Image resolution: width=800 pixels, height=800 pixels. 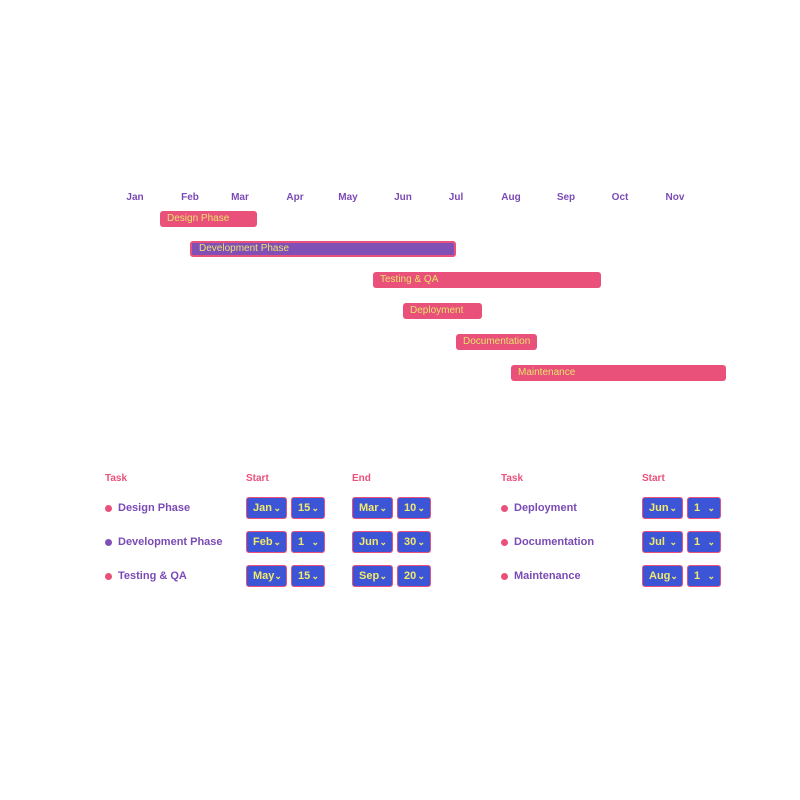 What do you see at coordinates (152, 576) in the screenshot?
I see `task-name: Testing & QA` at bounding box center [152, 576].